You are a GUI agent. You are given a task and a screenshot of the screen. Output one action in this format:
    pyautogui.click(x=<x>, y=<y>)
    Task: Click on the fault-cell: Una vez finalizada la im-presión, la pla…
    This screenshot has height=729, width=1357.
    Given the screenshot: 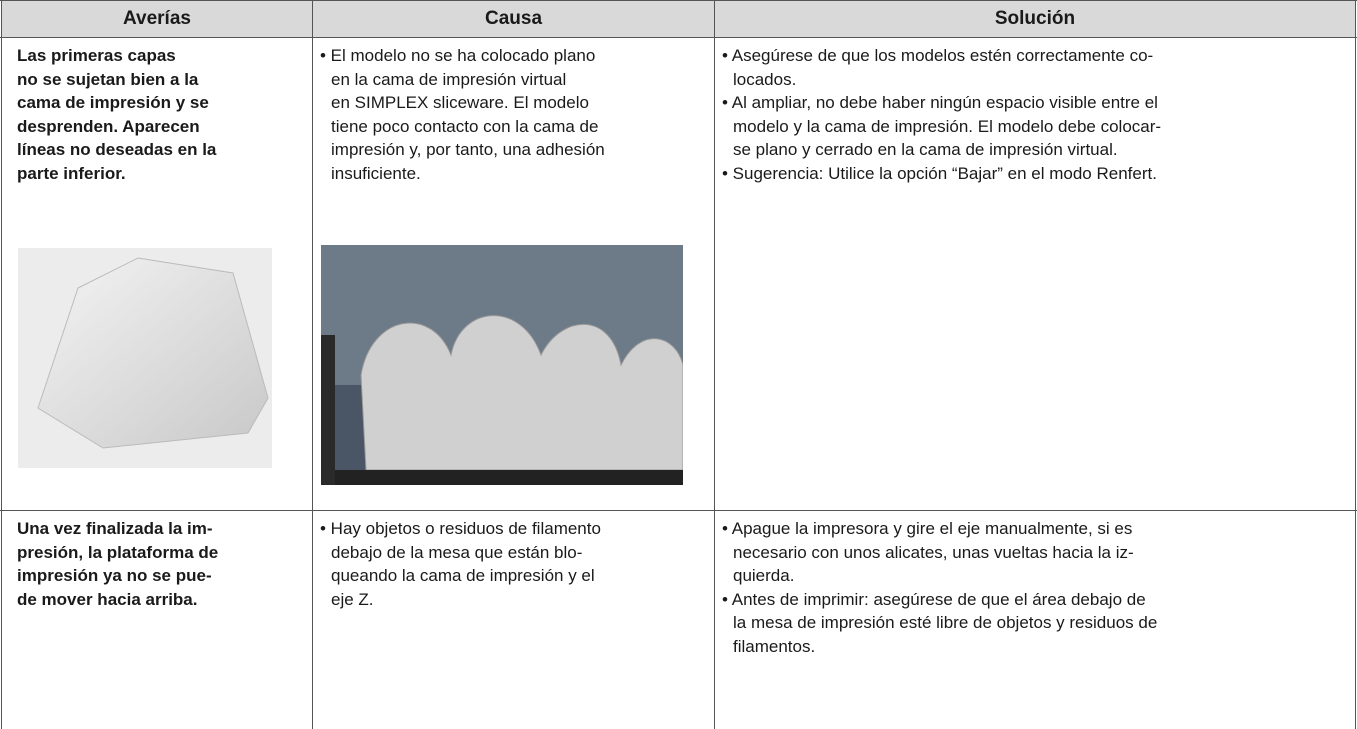 What is the action you would take?
    pyautogui.click(x=162, y=564)
    